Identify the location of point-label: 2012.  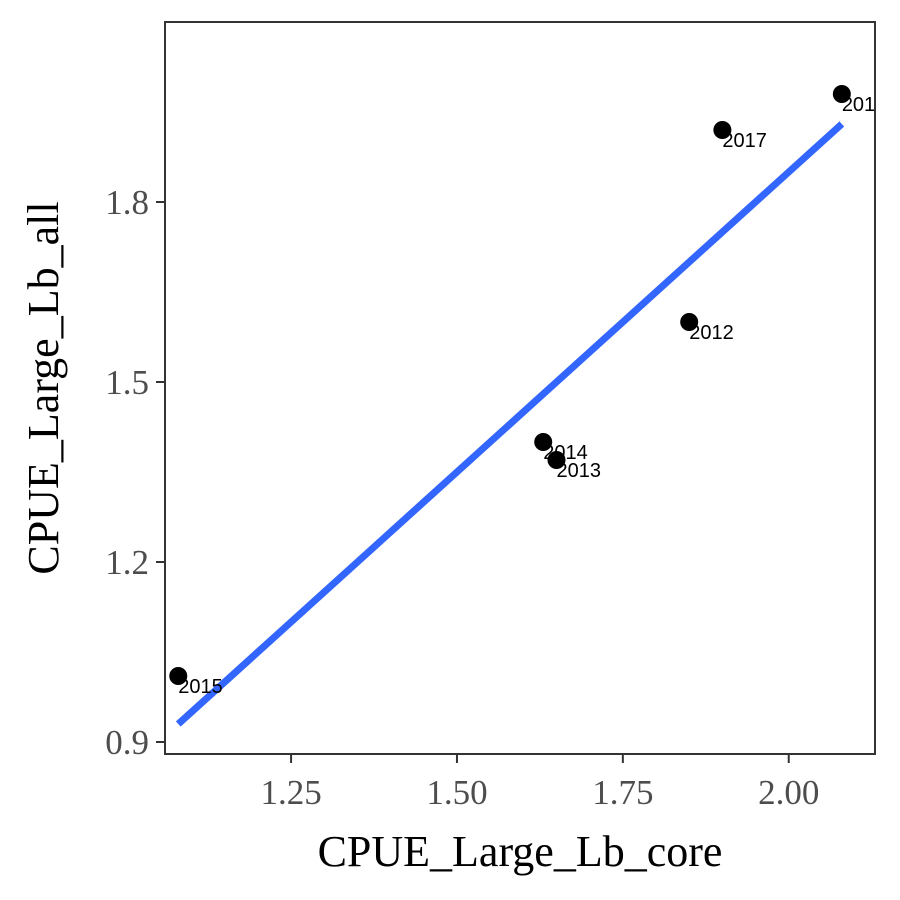
(711, 333).